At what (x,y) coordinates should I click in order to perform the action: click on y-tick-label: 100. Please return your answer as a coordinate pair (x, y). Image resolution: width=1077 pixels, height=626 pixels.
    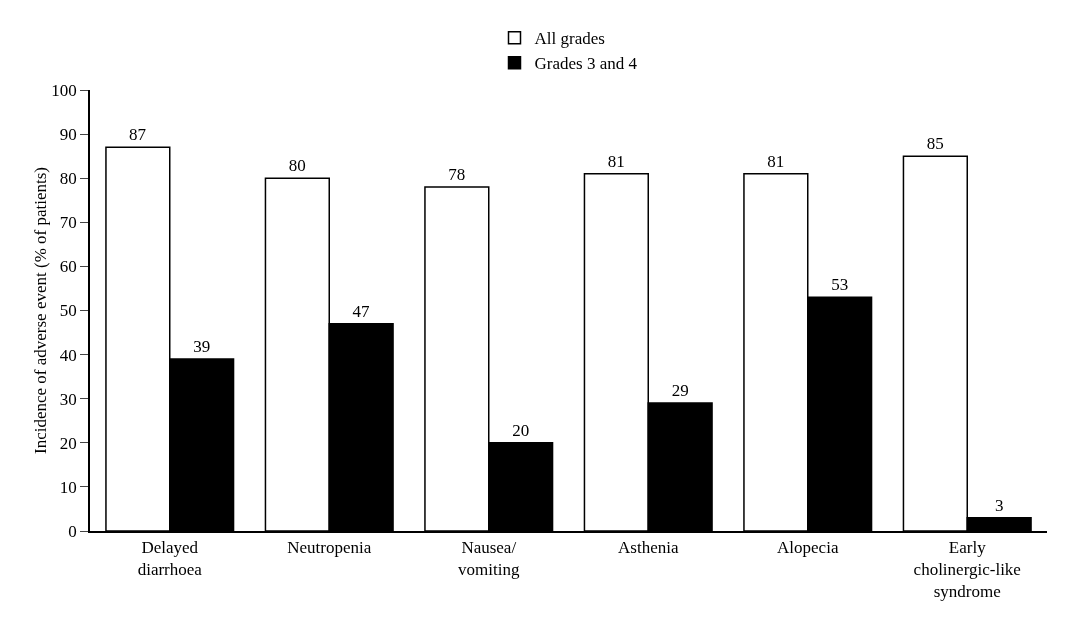
    Looking at the image, I should click on (64, 90).